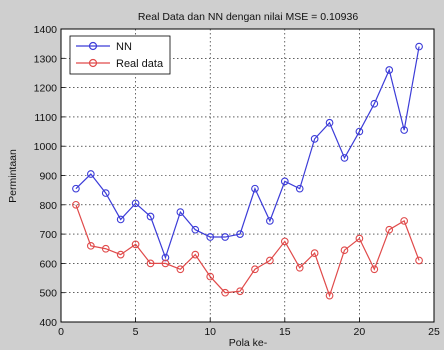 The width and height of the screenshot is (444, 350). Describe the element at coordinates (46, 30) in the screenshot. I see `y-tick-label: 1400` at that location.